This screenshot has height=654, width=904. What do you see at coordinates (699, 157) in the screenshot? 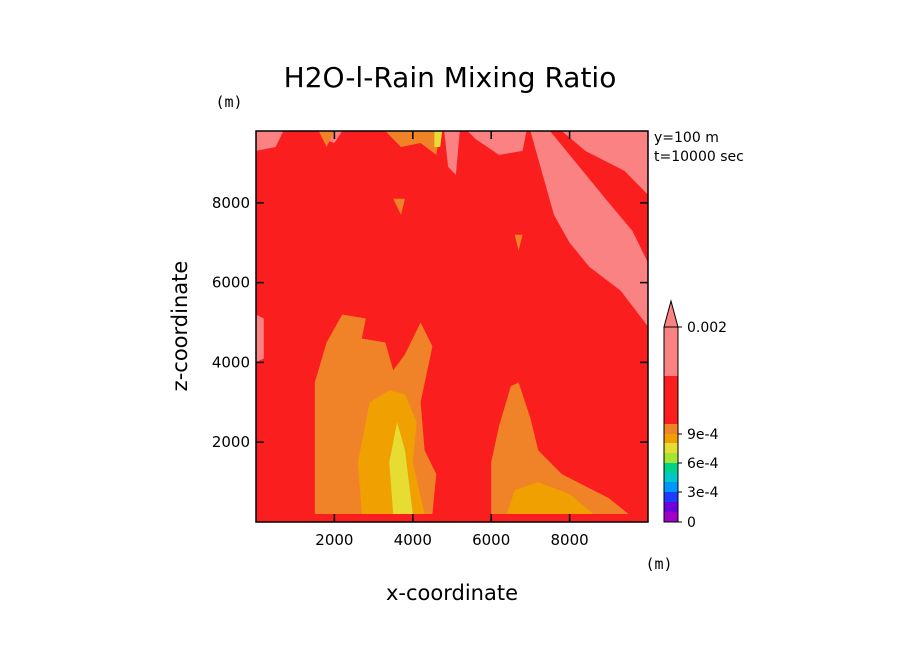
I see `annotation-t: t=10000 sec` at bounding box center [699, 157].